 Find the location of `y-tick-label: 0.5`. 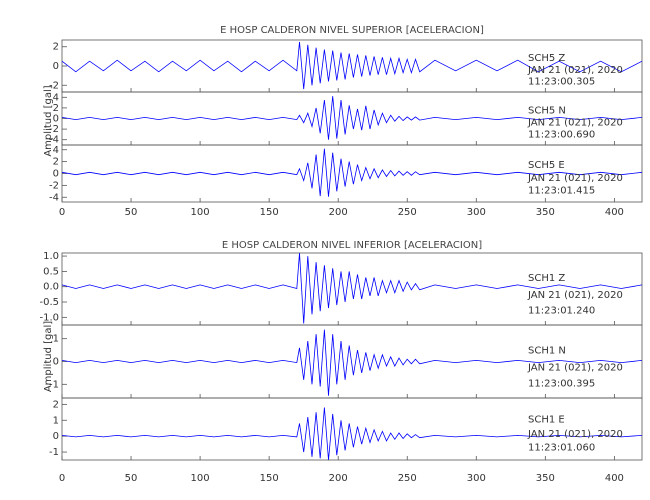

y-tick-label: 0.5 is located at coordinates (51, 271).